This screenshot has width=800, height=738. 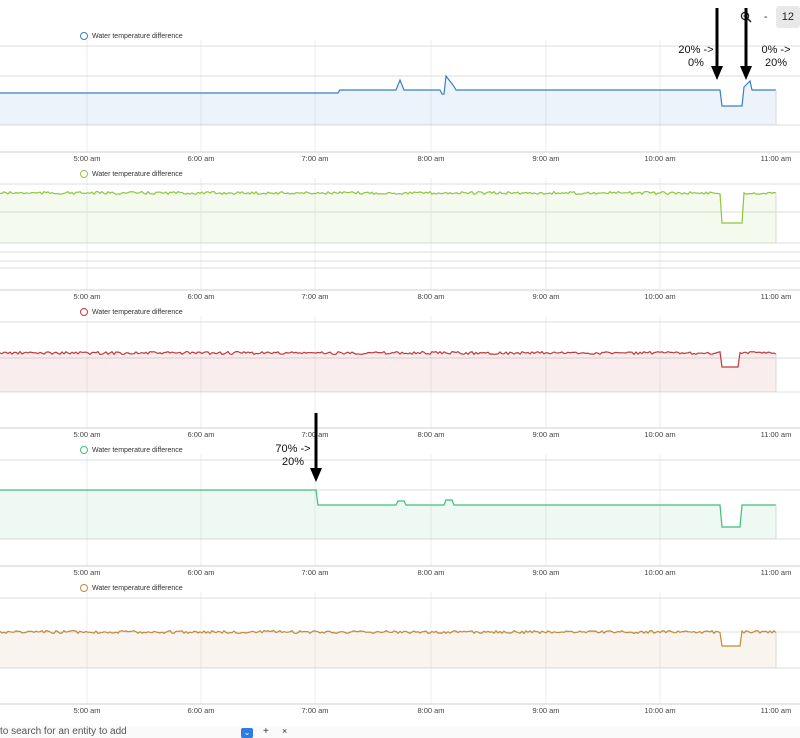 What do you see at coordinates (787, 17) in the screenshot?
I see `zoom-value: 12` at bounding box center [787, 17].